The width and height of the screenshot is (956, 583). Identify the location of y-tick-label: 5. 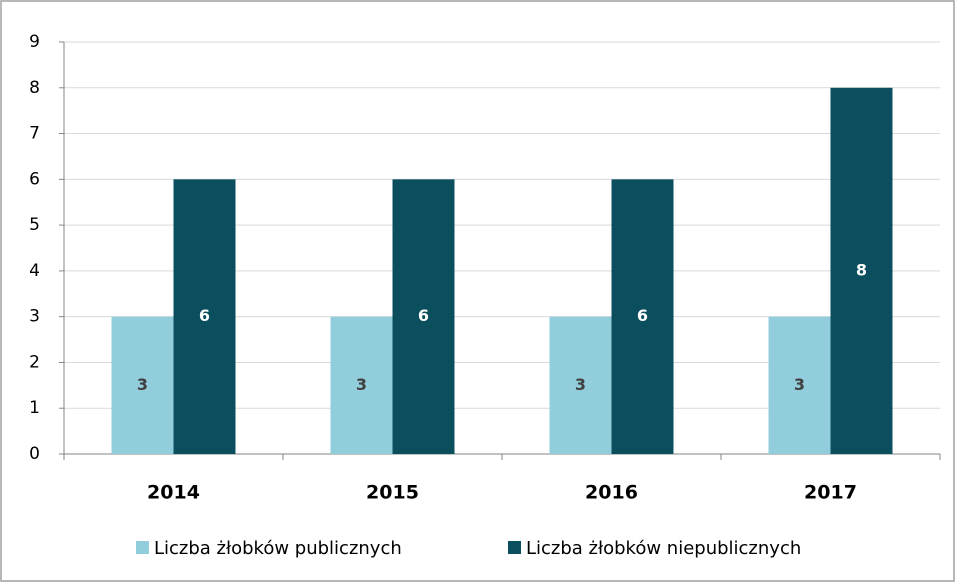
(34, 225).